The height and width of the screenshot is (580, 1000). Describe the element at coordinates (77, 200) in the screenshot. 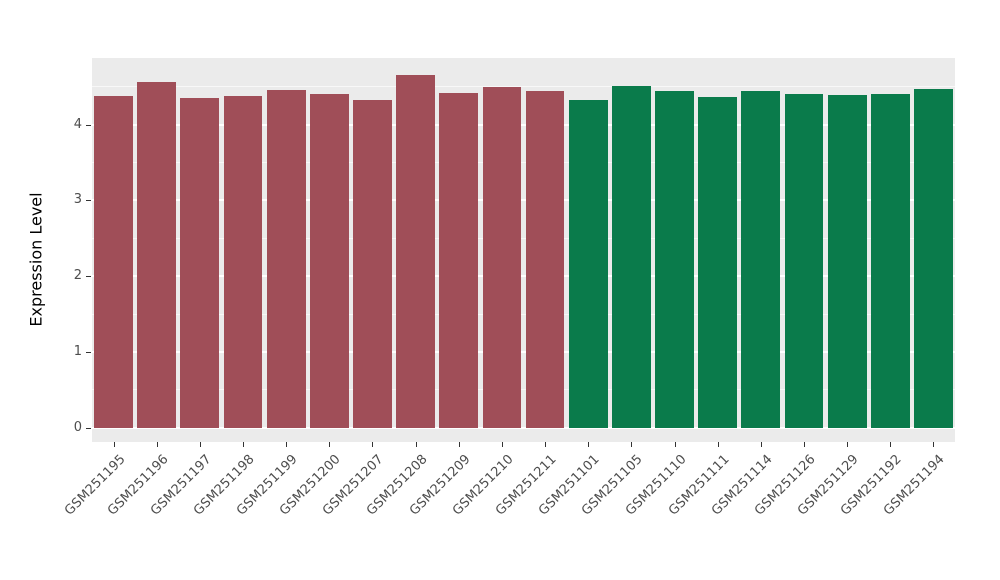

I see `y-tick-label: 3` at that location.